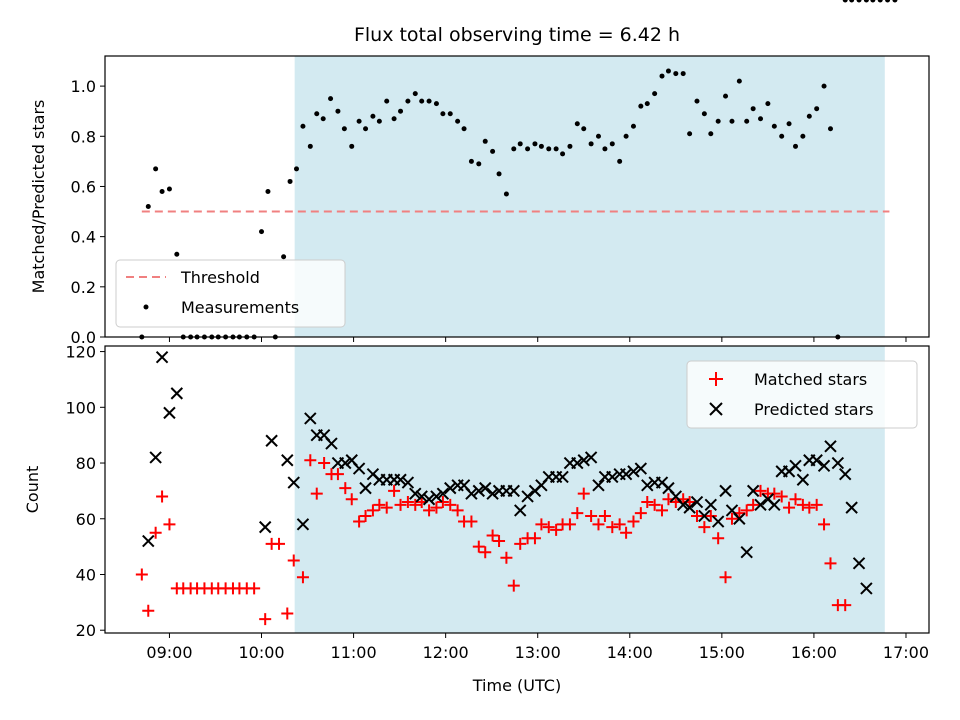  Describe the element at coordinates (83, 186) in the screenshot. I see `y-tick-label: 0.6` at that location.